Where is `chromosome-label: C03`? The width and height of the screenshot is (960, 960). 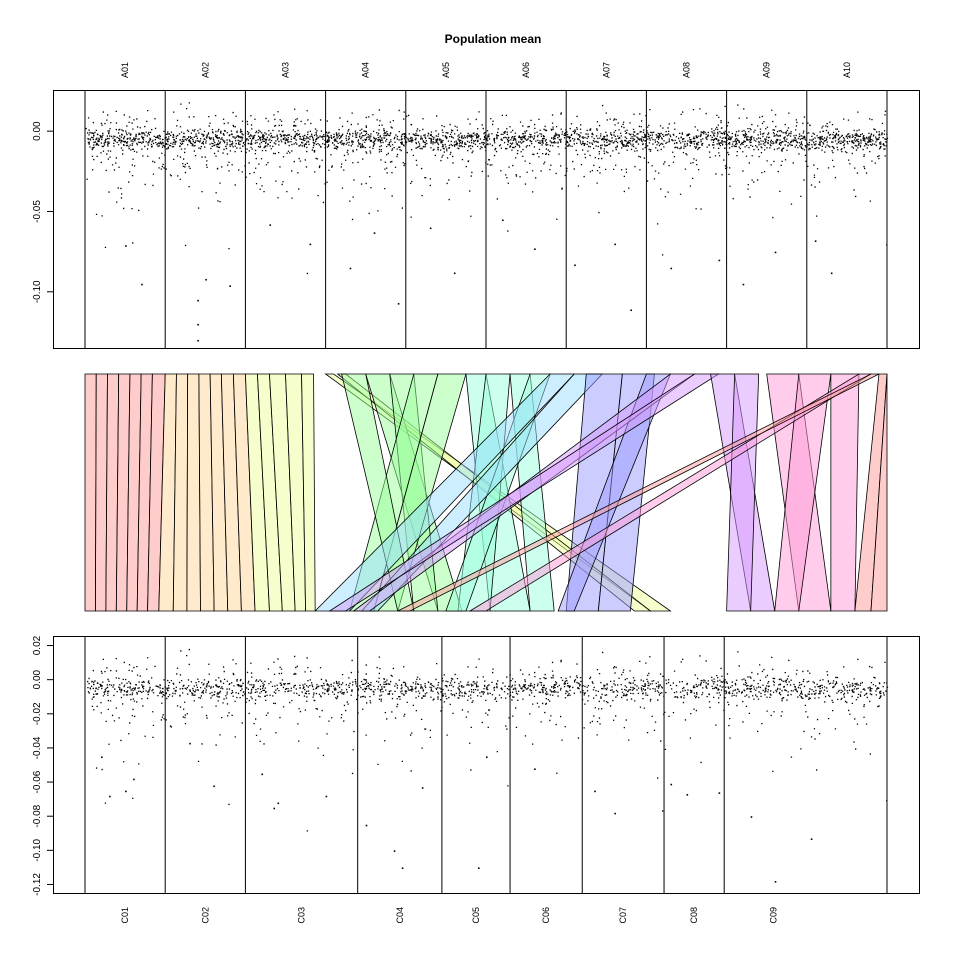
chromosome-label: C03 is located at coordinates (302, 915).